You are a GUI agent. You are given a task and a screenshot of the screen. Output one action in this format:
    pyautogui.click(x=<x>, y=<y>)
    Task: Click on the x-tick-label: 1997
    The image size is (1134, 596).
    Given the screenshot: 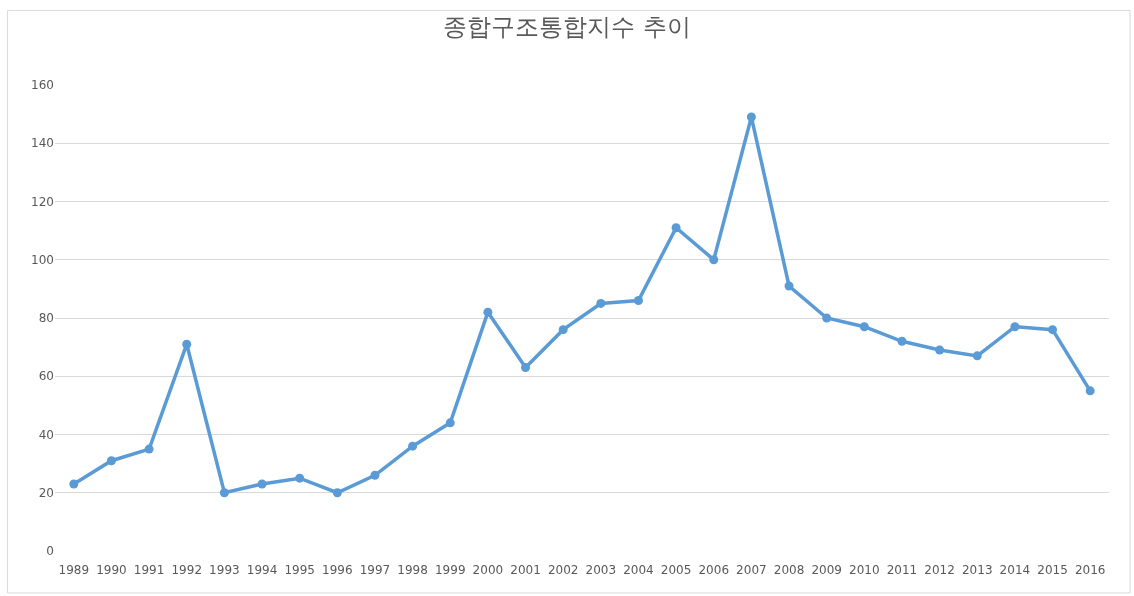 What is the action you would take?
    pyautogui.click(x=375, y=570)
    